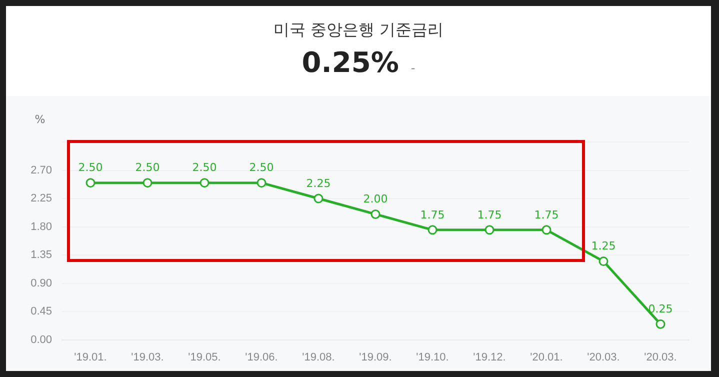 The image size is (719, 377). I want to click on x-tick-label: '19.06., so click(261, 357).